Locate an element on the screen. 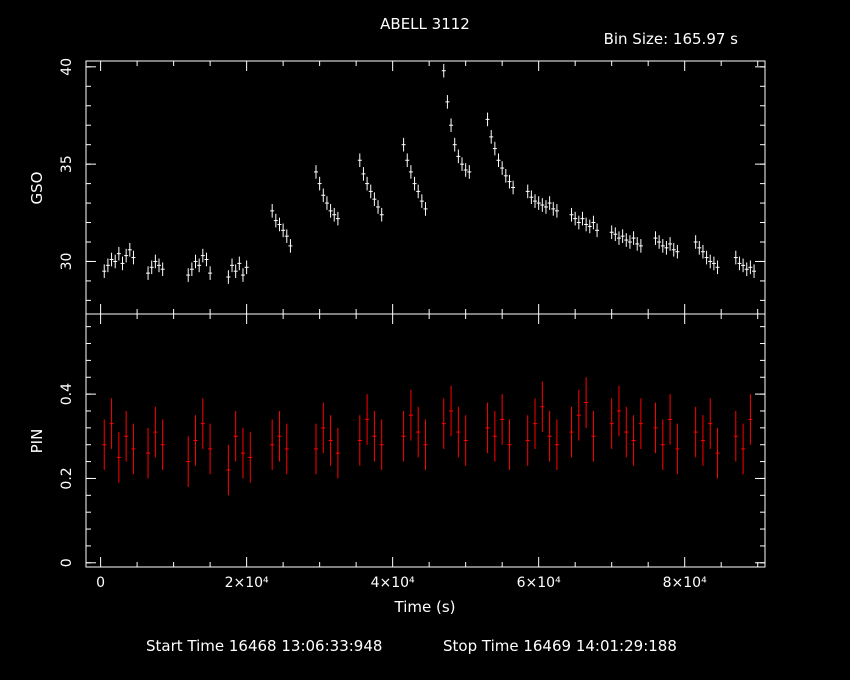  x-tick-label: 6×10⁴ is located at coordinates (539, 583).